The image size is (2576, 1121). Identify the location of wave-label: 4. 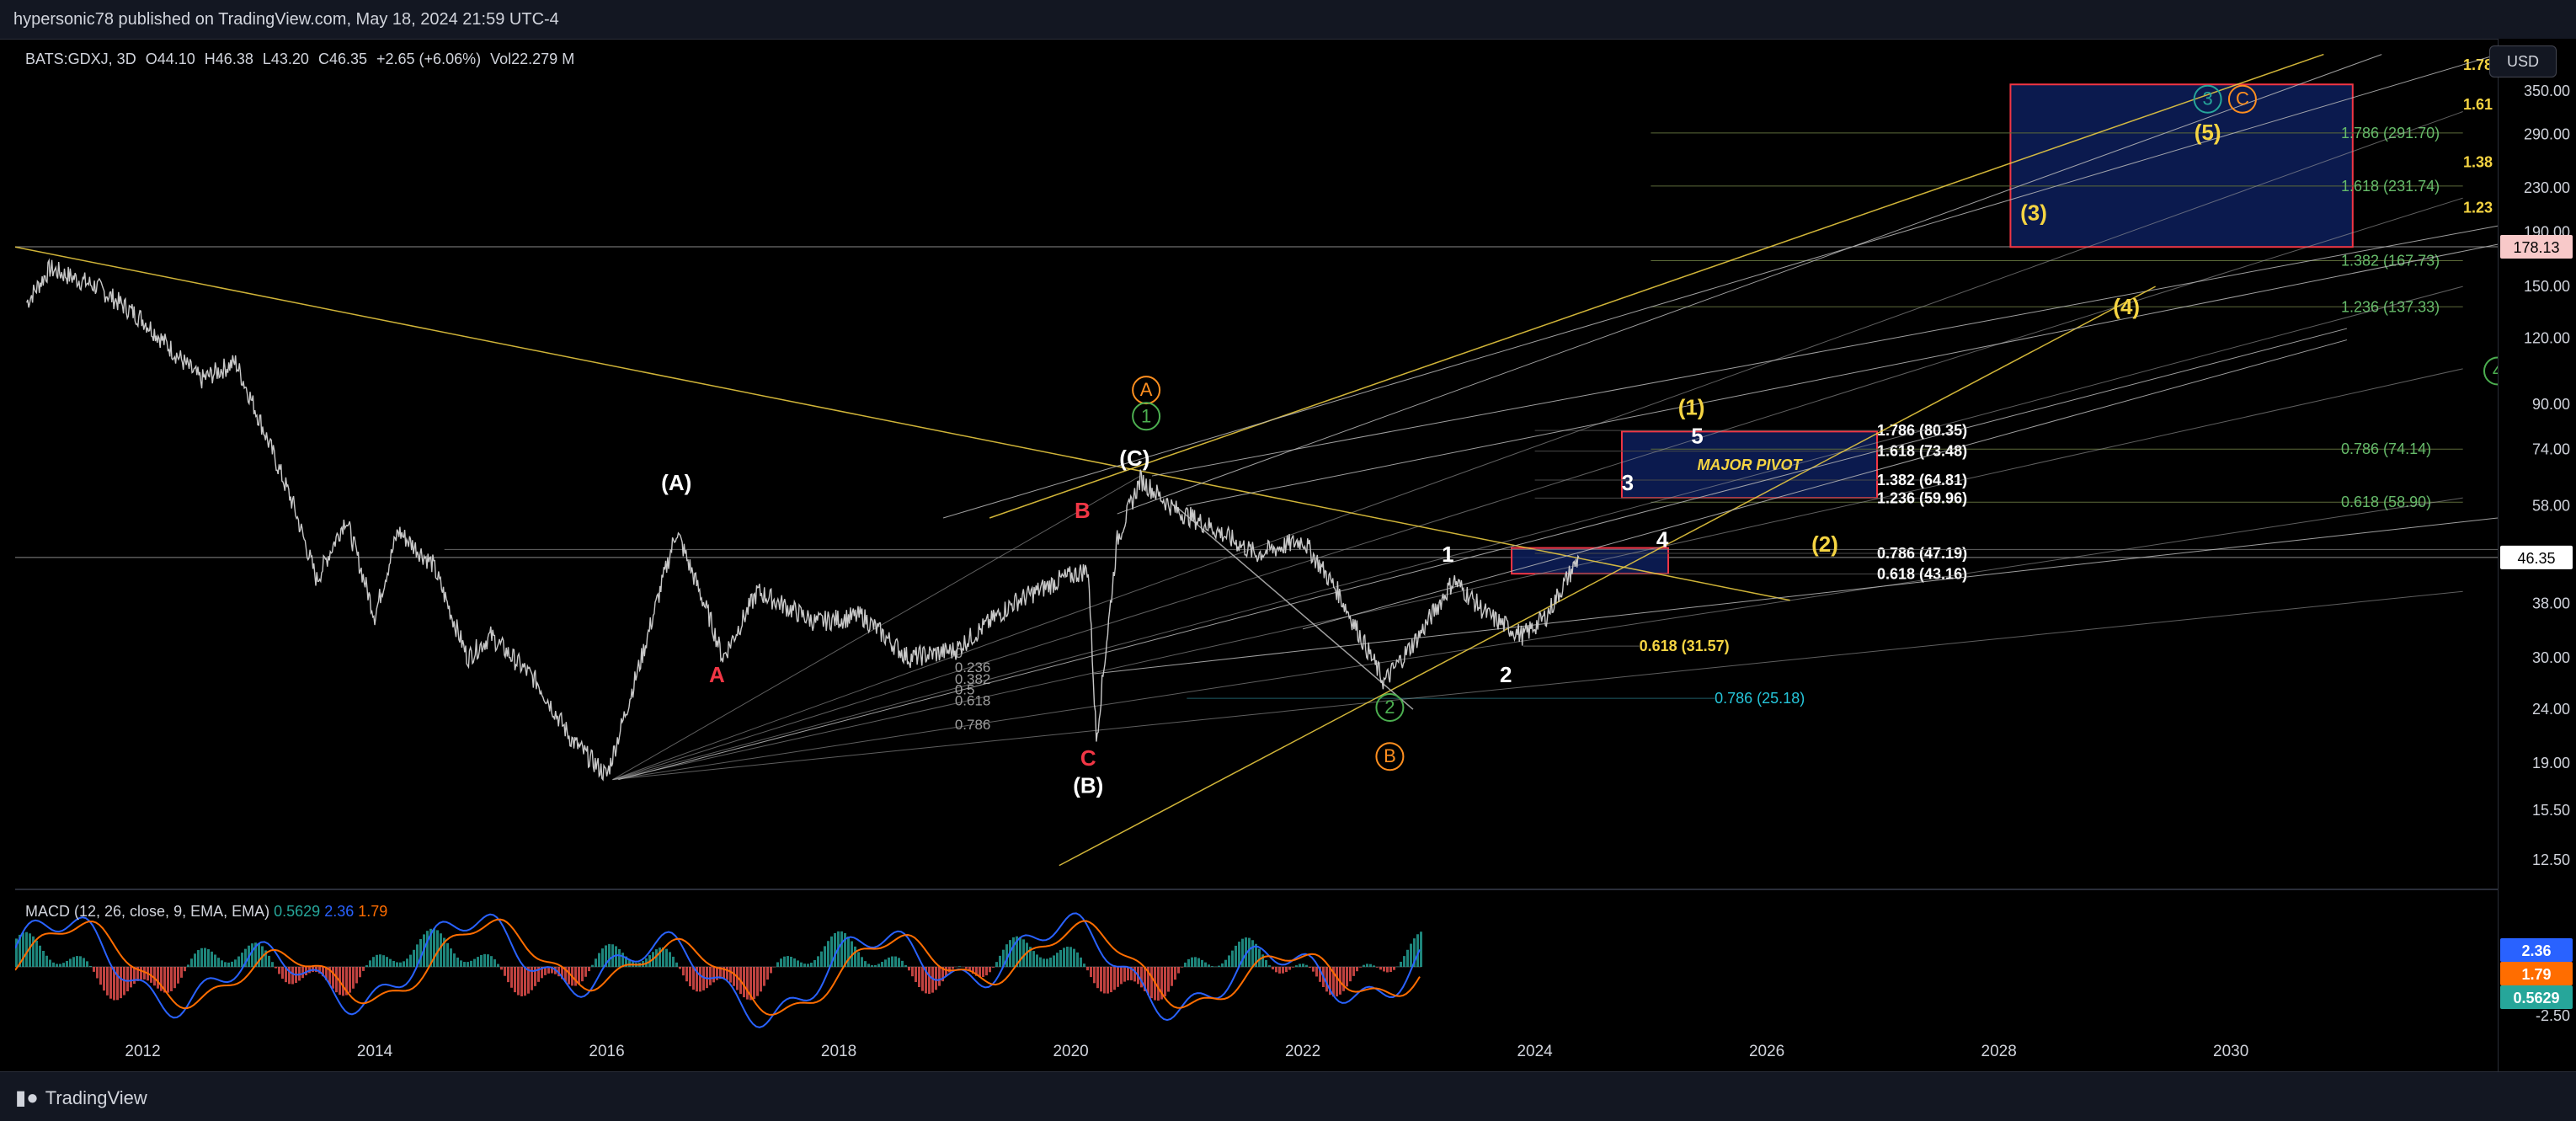
(1662, 539).